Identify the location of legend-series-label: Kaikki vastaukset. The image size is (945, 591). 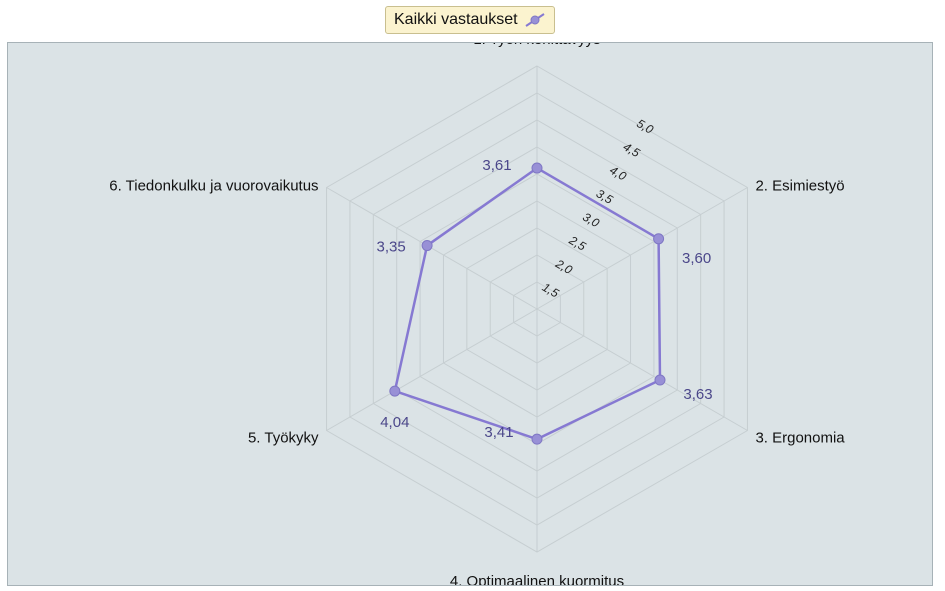
(456, 19).